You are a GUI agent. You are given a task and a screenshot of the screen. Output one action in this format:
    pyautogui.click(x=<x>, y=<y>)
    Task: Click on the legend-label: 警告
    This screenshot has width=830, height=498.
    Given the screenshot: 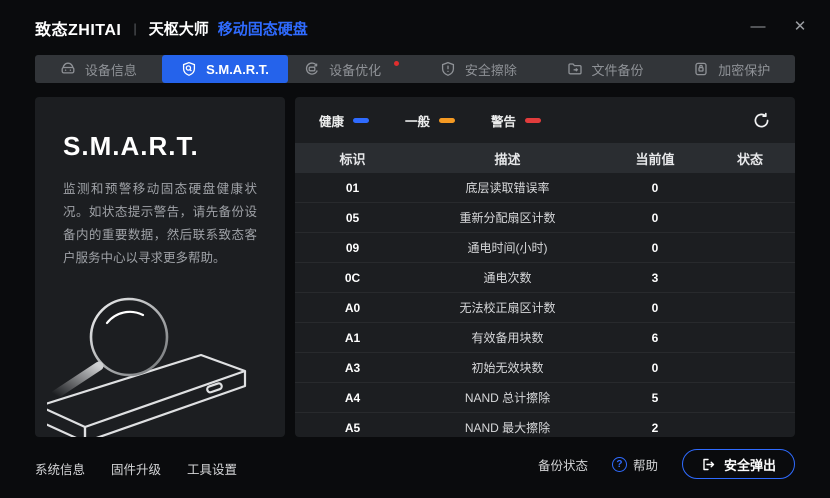 What is the action you would take?
    pyautogui.click(x=504, y=121)
    